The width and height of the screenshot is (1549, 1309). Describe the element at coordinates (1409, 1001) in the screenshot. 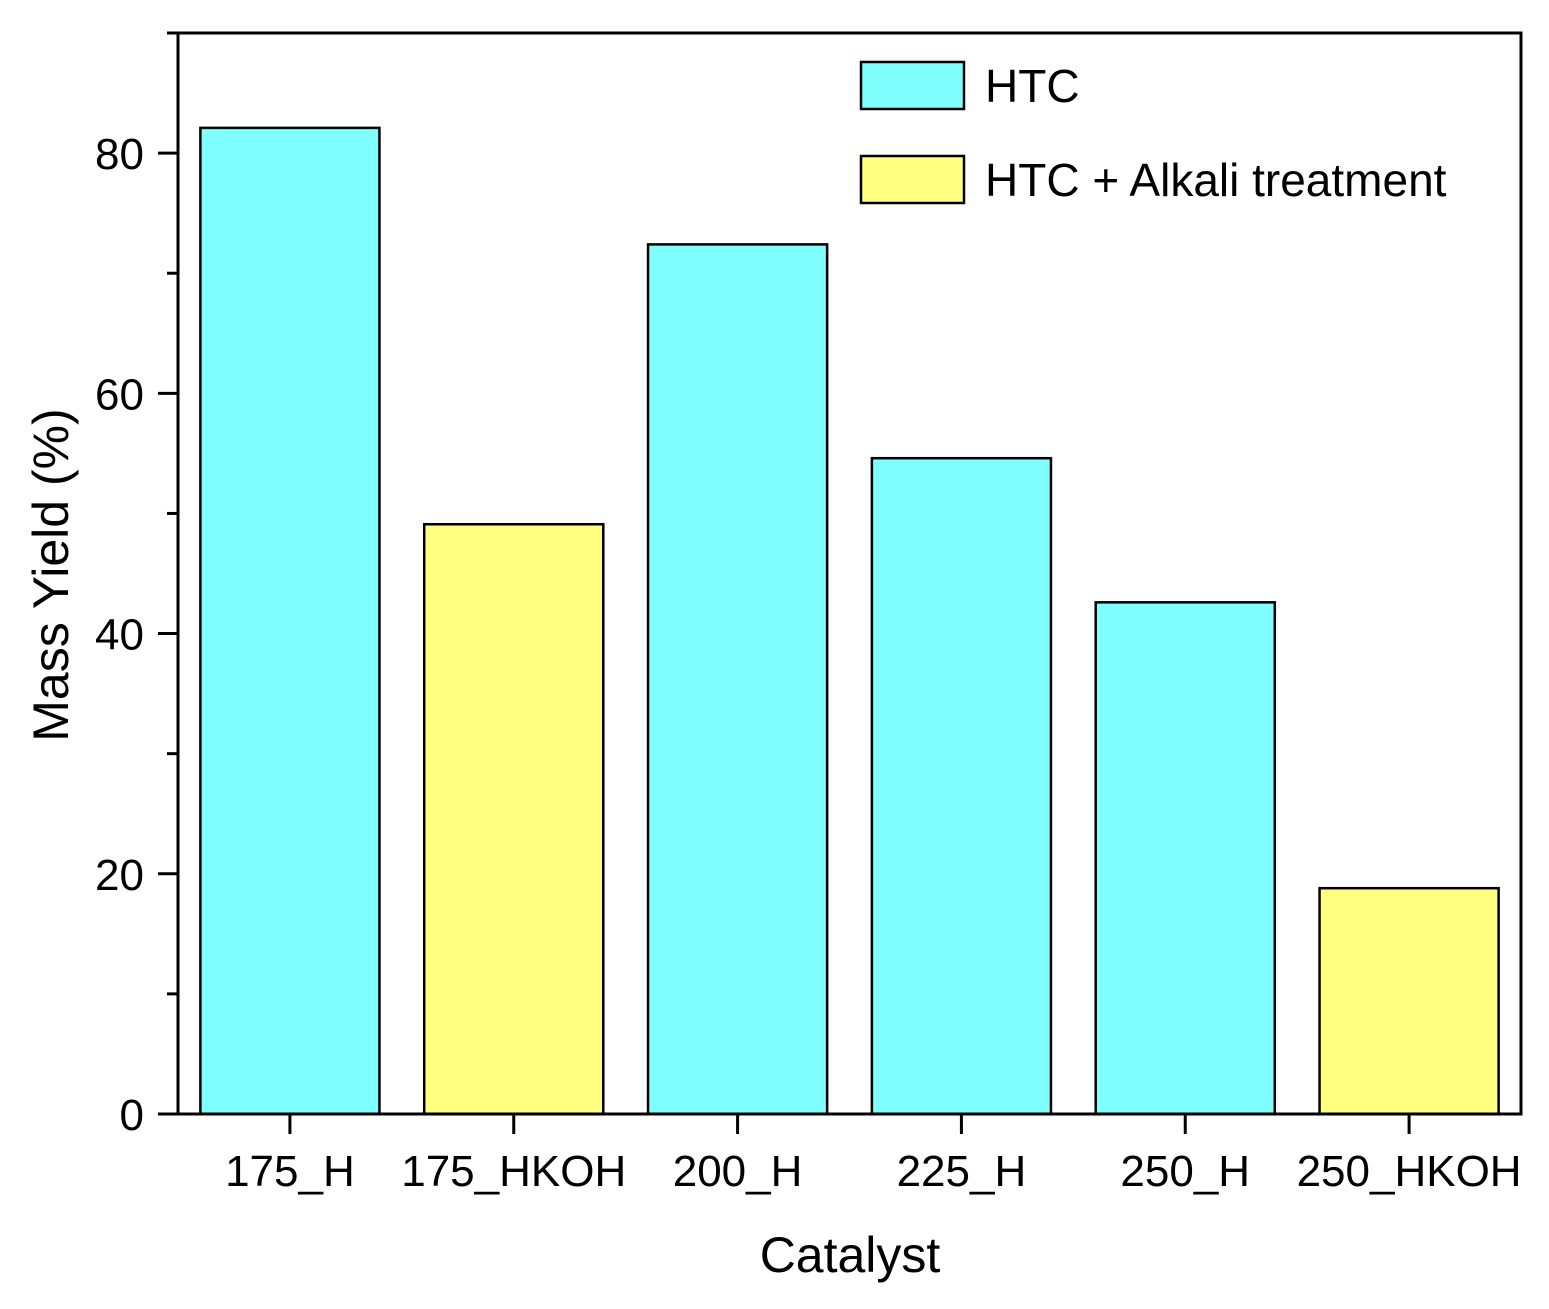

I see `bar-250-hkoh` at that location.